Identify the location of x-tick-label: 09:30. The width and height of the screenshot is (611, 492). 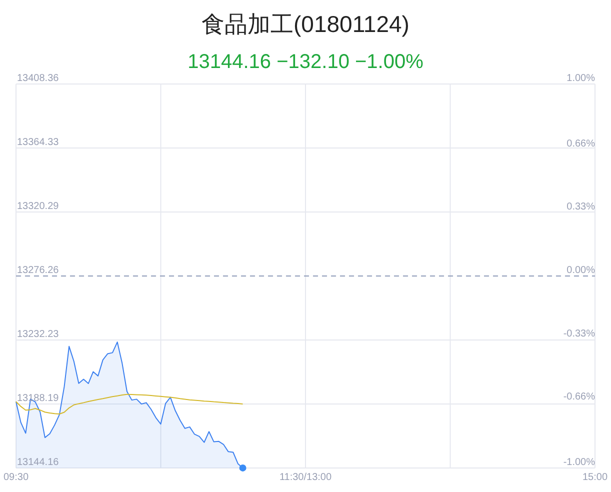
(16, 477).